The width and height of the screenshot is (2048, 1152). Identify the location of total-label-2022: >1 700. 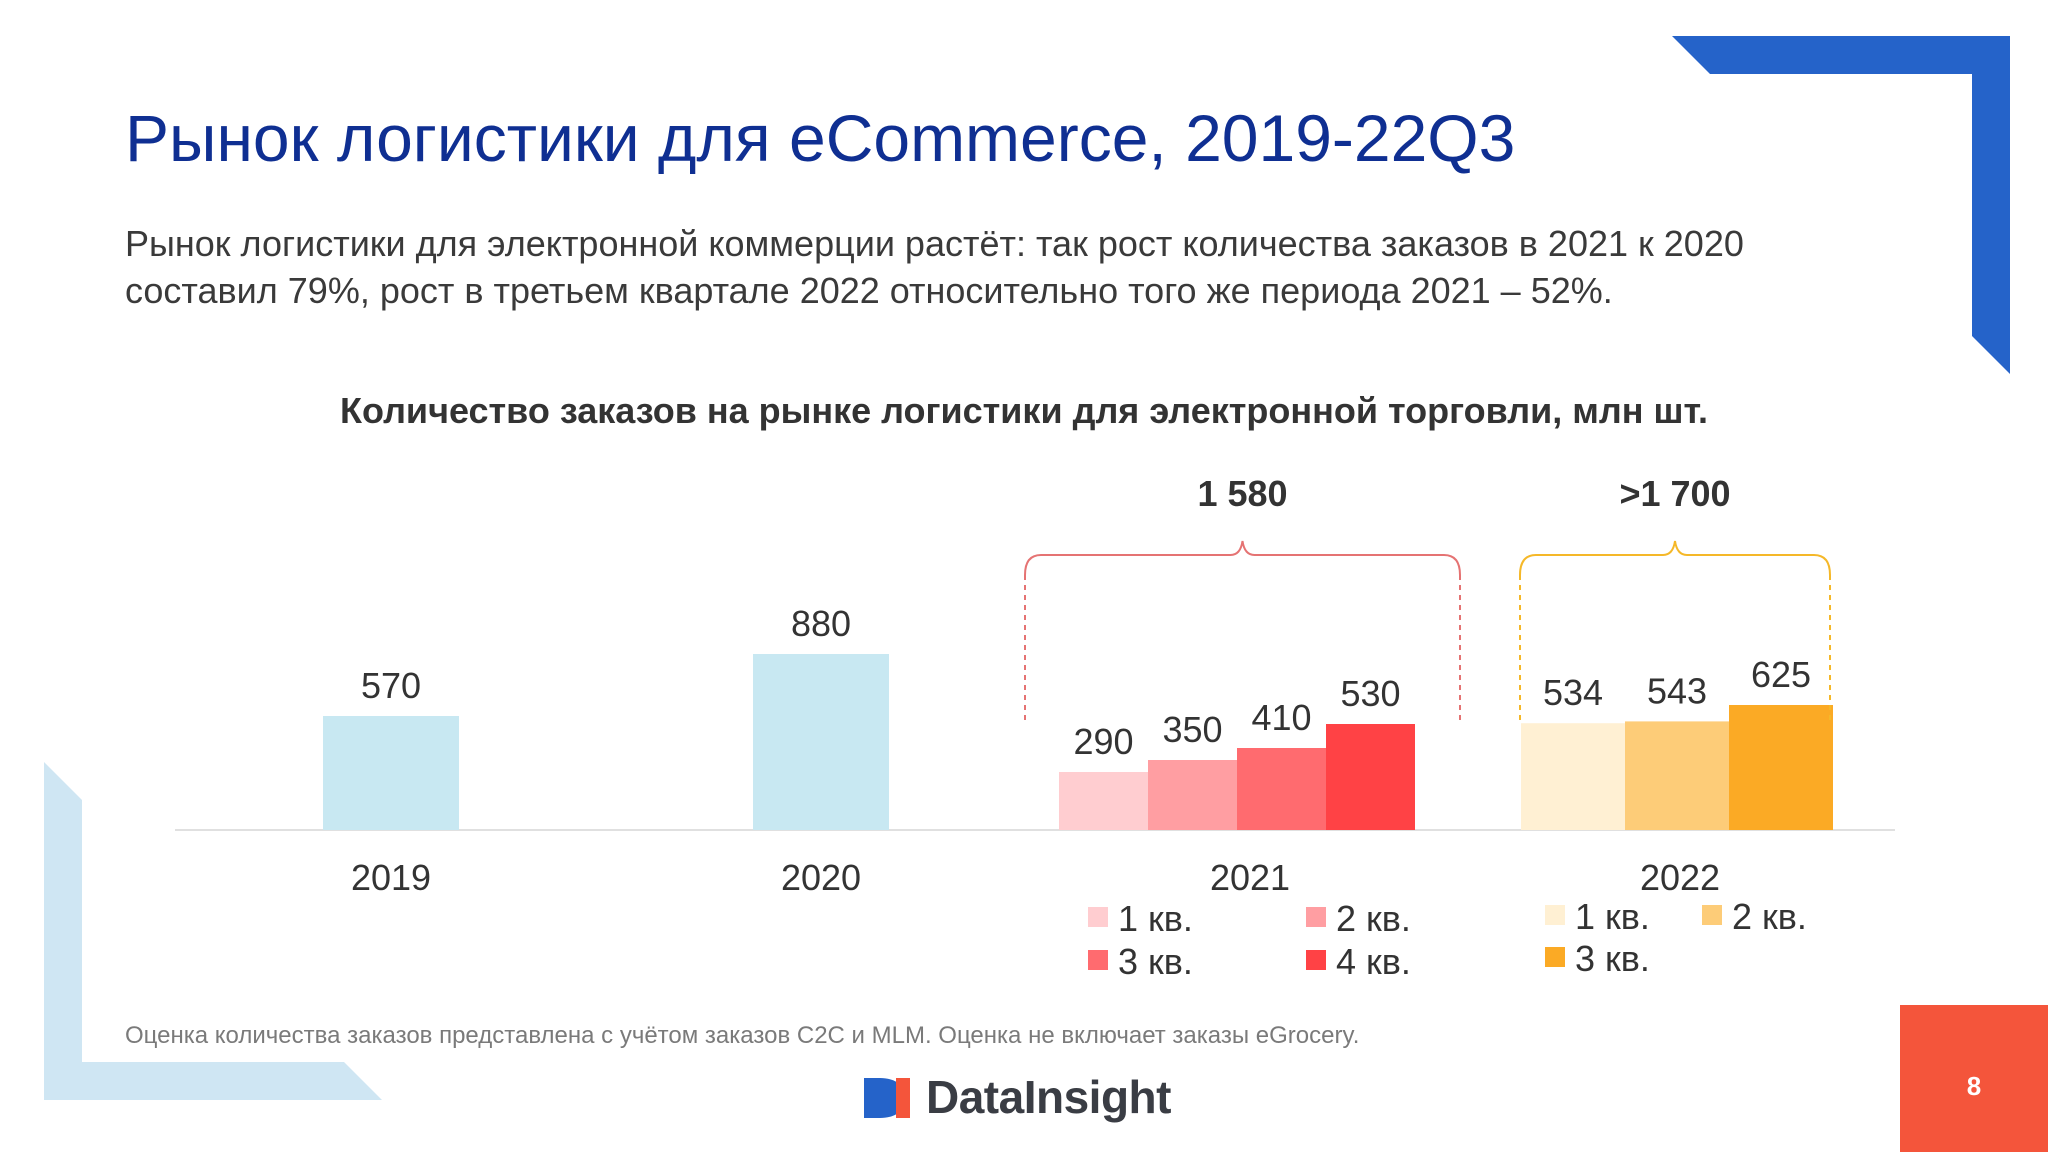
(1674, 493).